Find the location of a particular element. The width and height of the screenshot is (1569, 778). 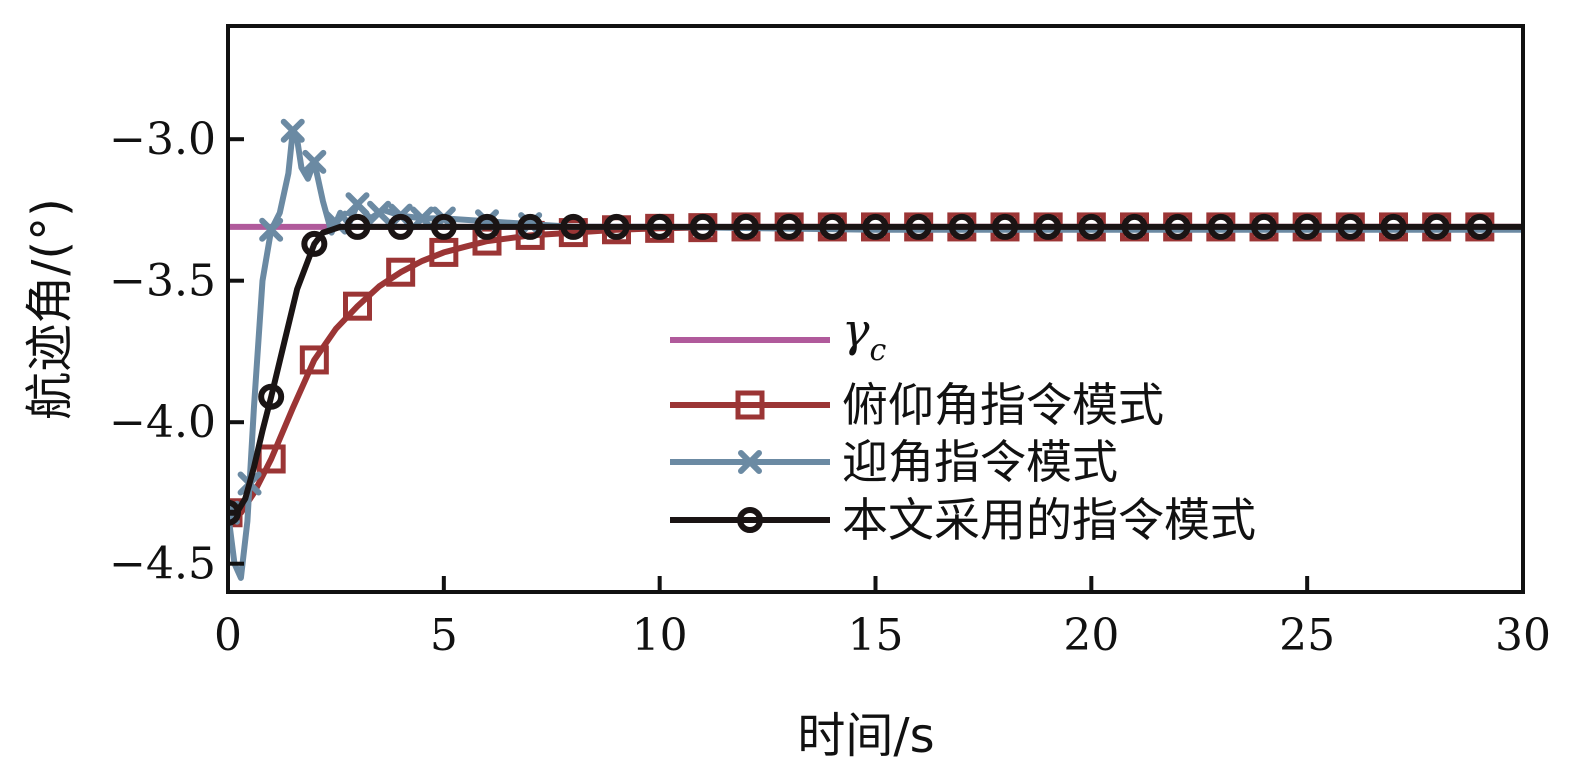

y-tick-label-2: −4.0 is located at coordinates (162, 422).